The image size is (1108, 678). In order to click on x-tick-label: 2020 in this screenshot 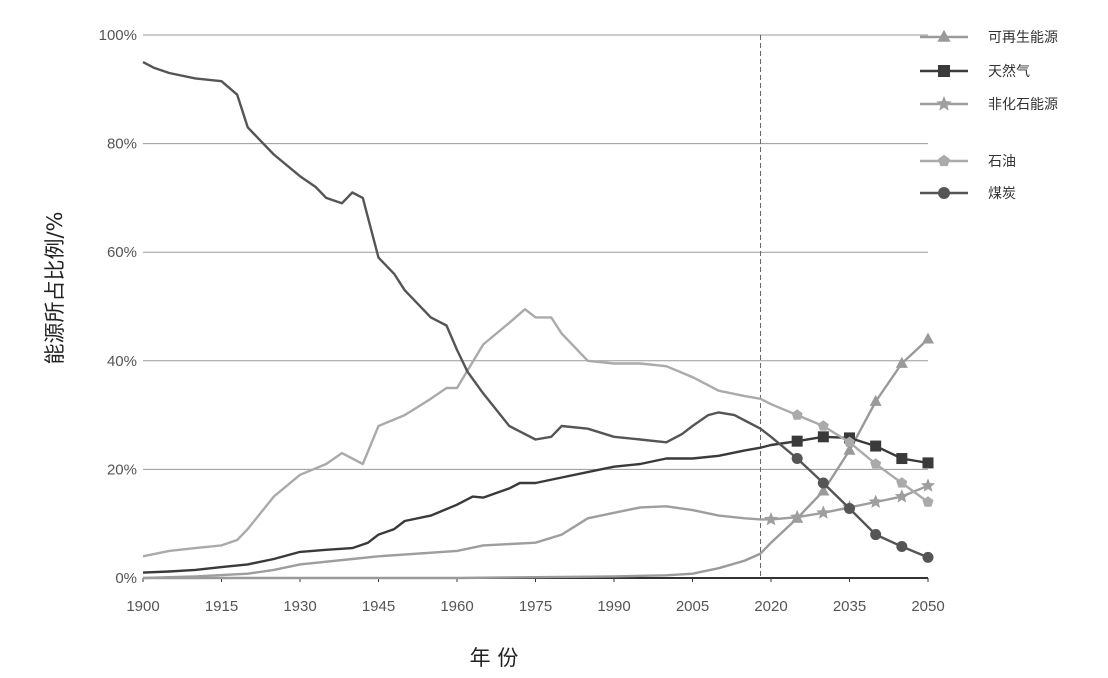, I will do `click(770, 606)`.